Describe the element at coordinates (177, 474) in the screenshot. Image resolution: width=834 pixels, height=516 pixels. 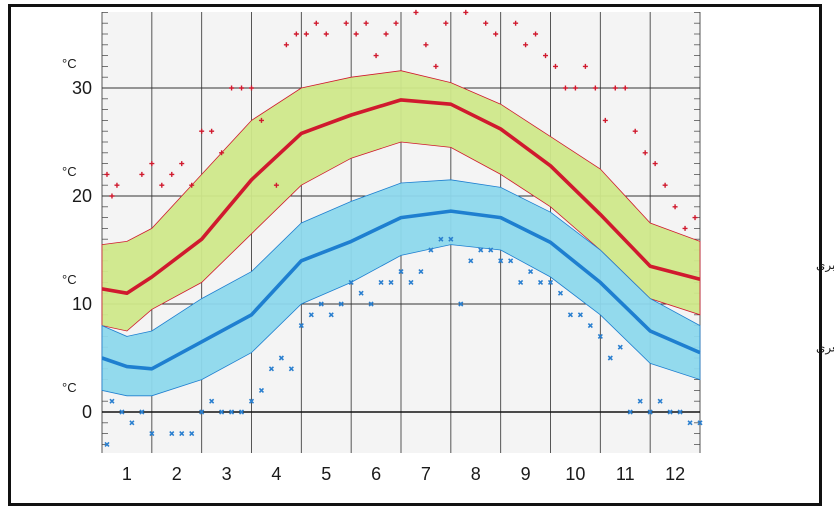
I see `x-tick-label: 2` at that location.